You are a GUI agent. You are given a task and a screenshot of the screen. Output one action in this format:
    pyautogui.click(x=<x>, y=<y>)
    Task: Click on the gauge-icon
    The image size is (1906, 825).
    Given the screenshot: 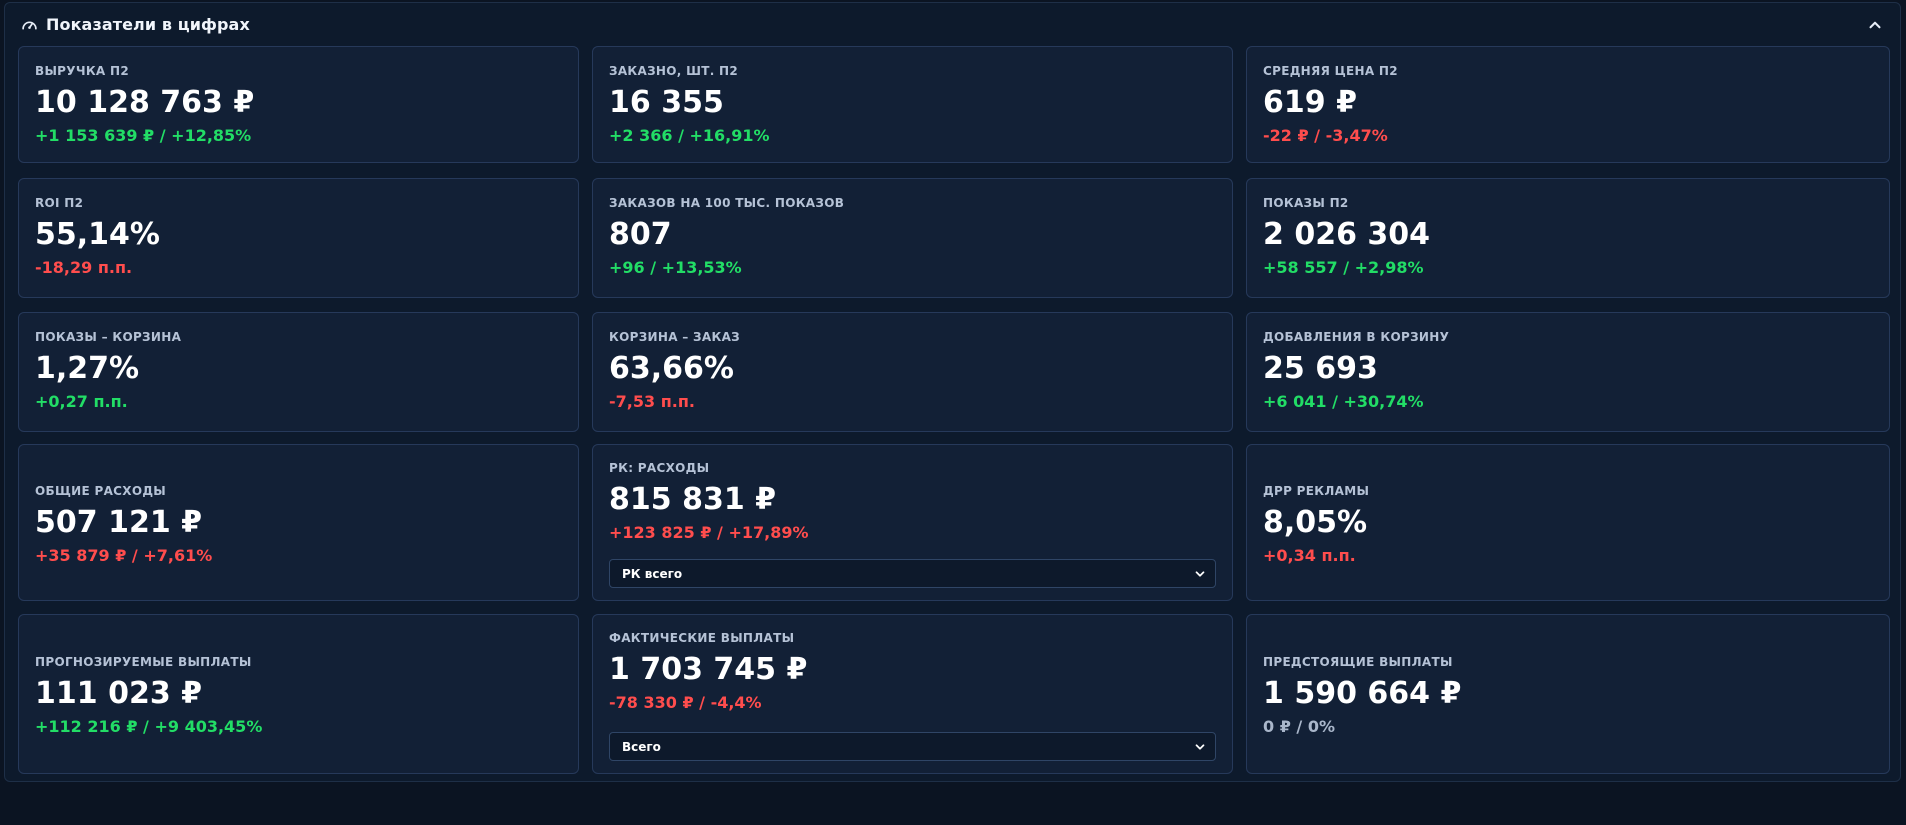 What is the action you would take?
    pyautogui.click(x=29, y=25)
    